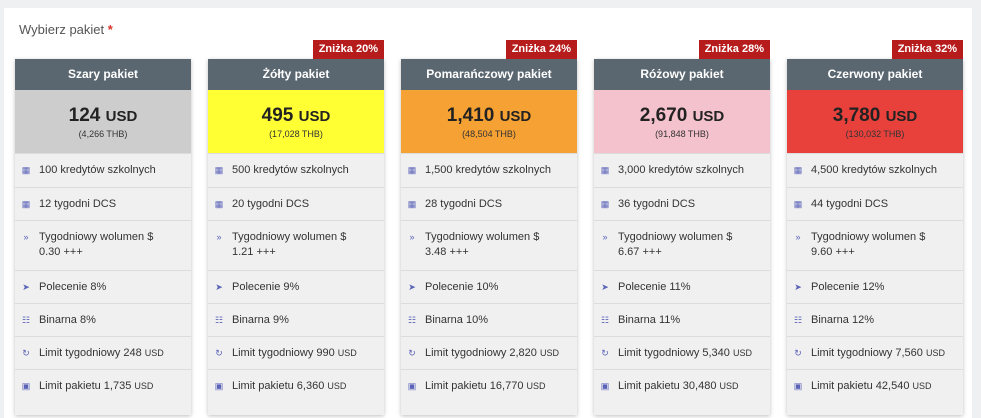 The width and height of the screenshot is (981, 418). Describe the element at coordinates (654, 287) in the screenshot. I see `feature-text: Polecenie 11%` at that location.